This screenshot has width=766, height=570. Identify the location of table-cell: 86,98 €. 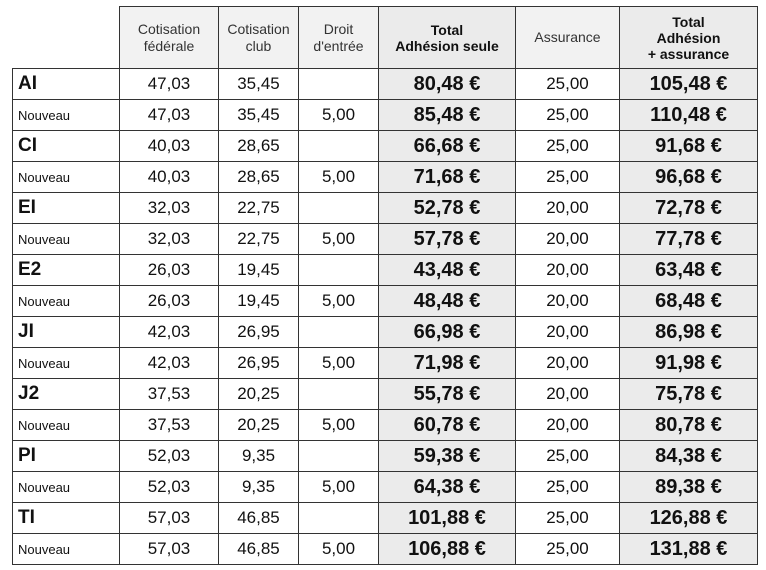
(688, 332).